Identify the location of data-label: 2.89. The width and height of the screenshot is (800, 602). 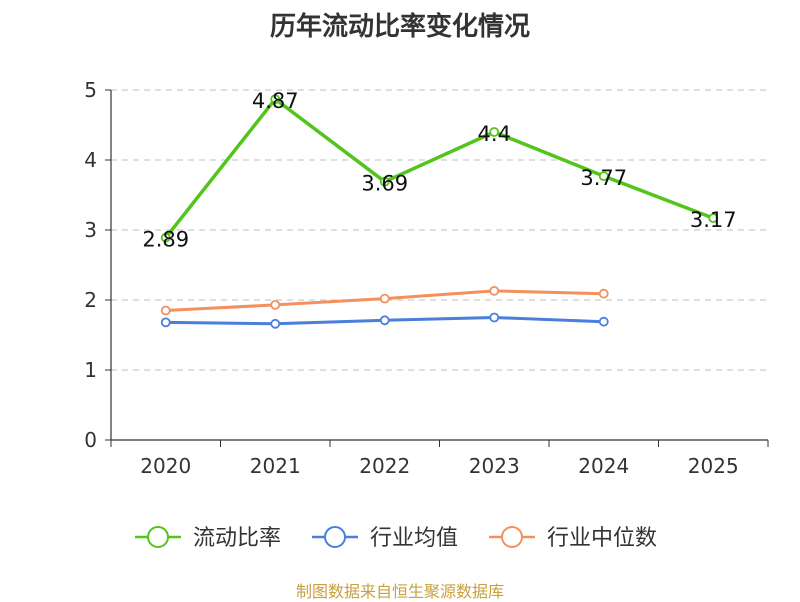
(165, 240).